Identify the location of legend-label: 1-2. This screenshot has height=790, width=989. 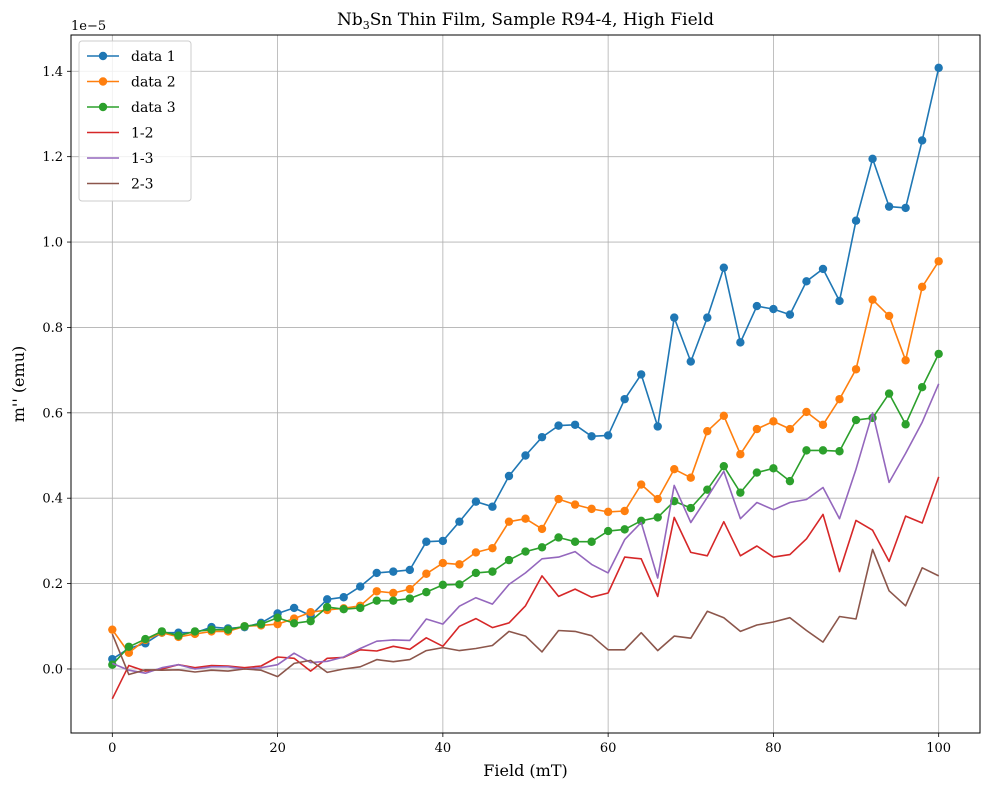
(142, 134).